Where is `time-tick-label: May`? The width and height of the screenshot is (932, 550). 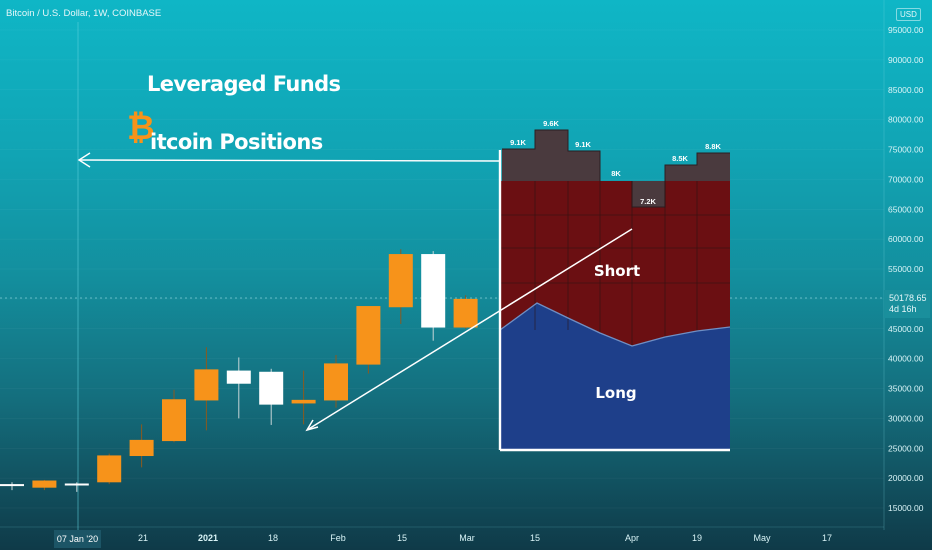
time-tick-label: May is located at coordinates (762, 538).